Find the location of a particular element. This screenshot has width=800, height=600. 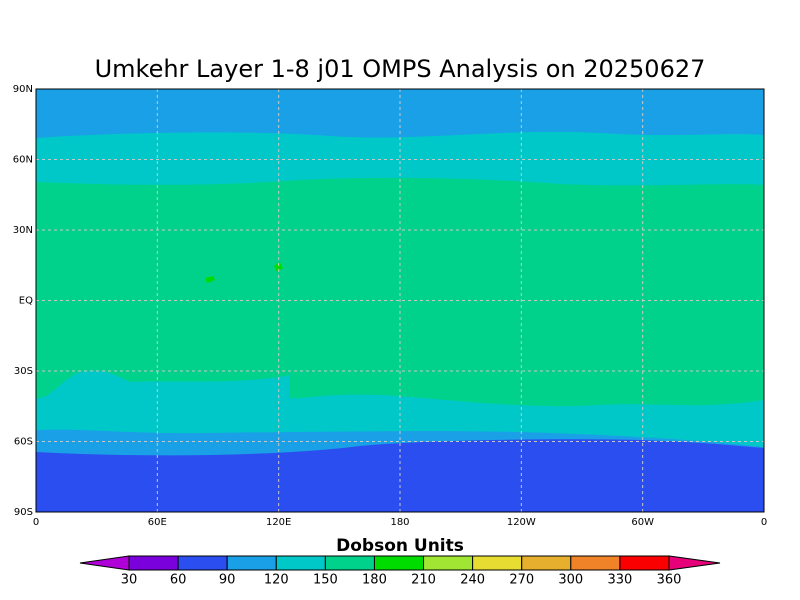

colorbar-label: 330 is located at coordinates (619, 580).